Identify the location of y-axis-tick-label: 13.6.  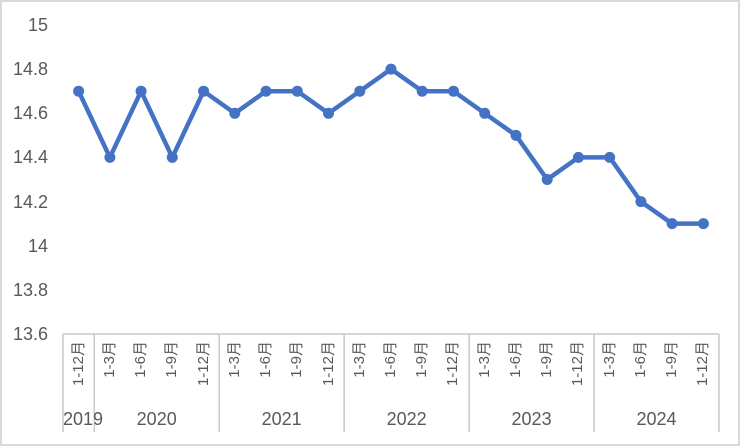
(30, 334).